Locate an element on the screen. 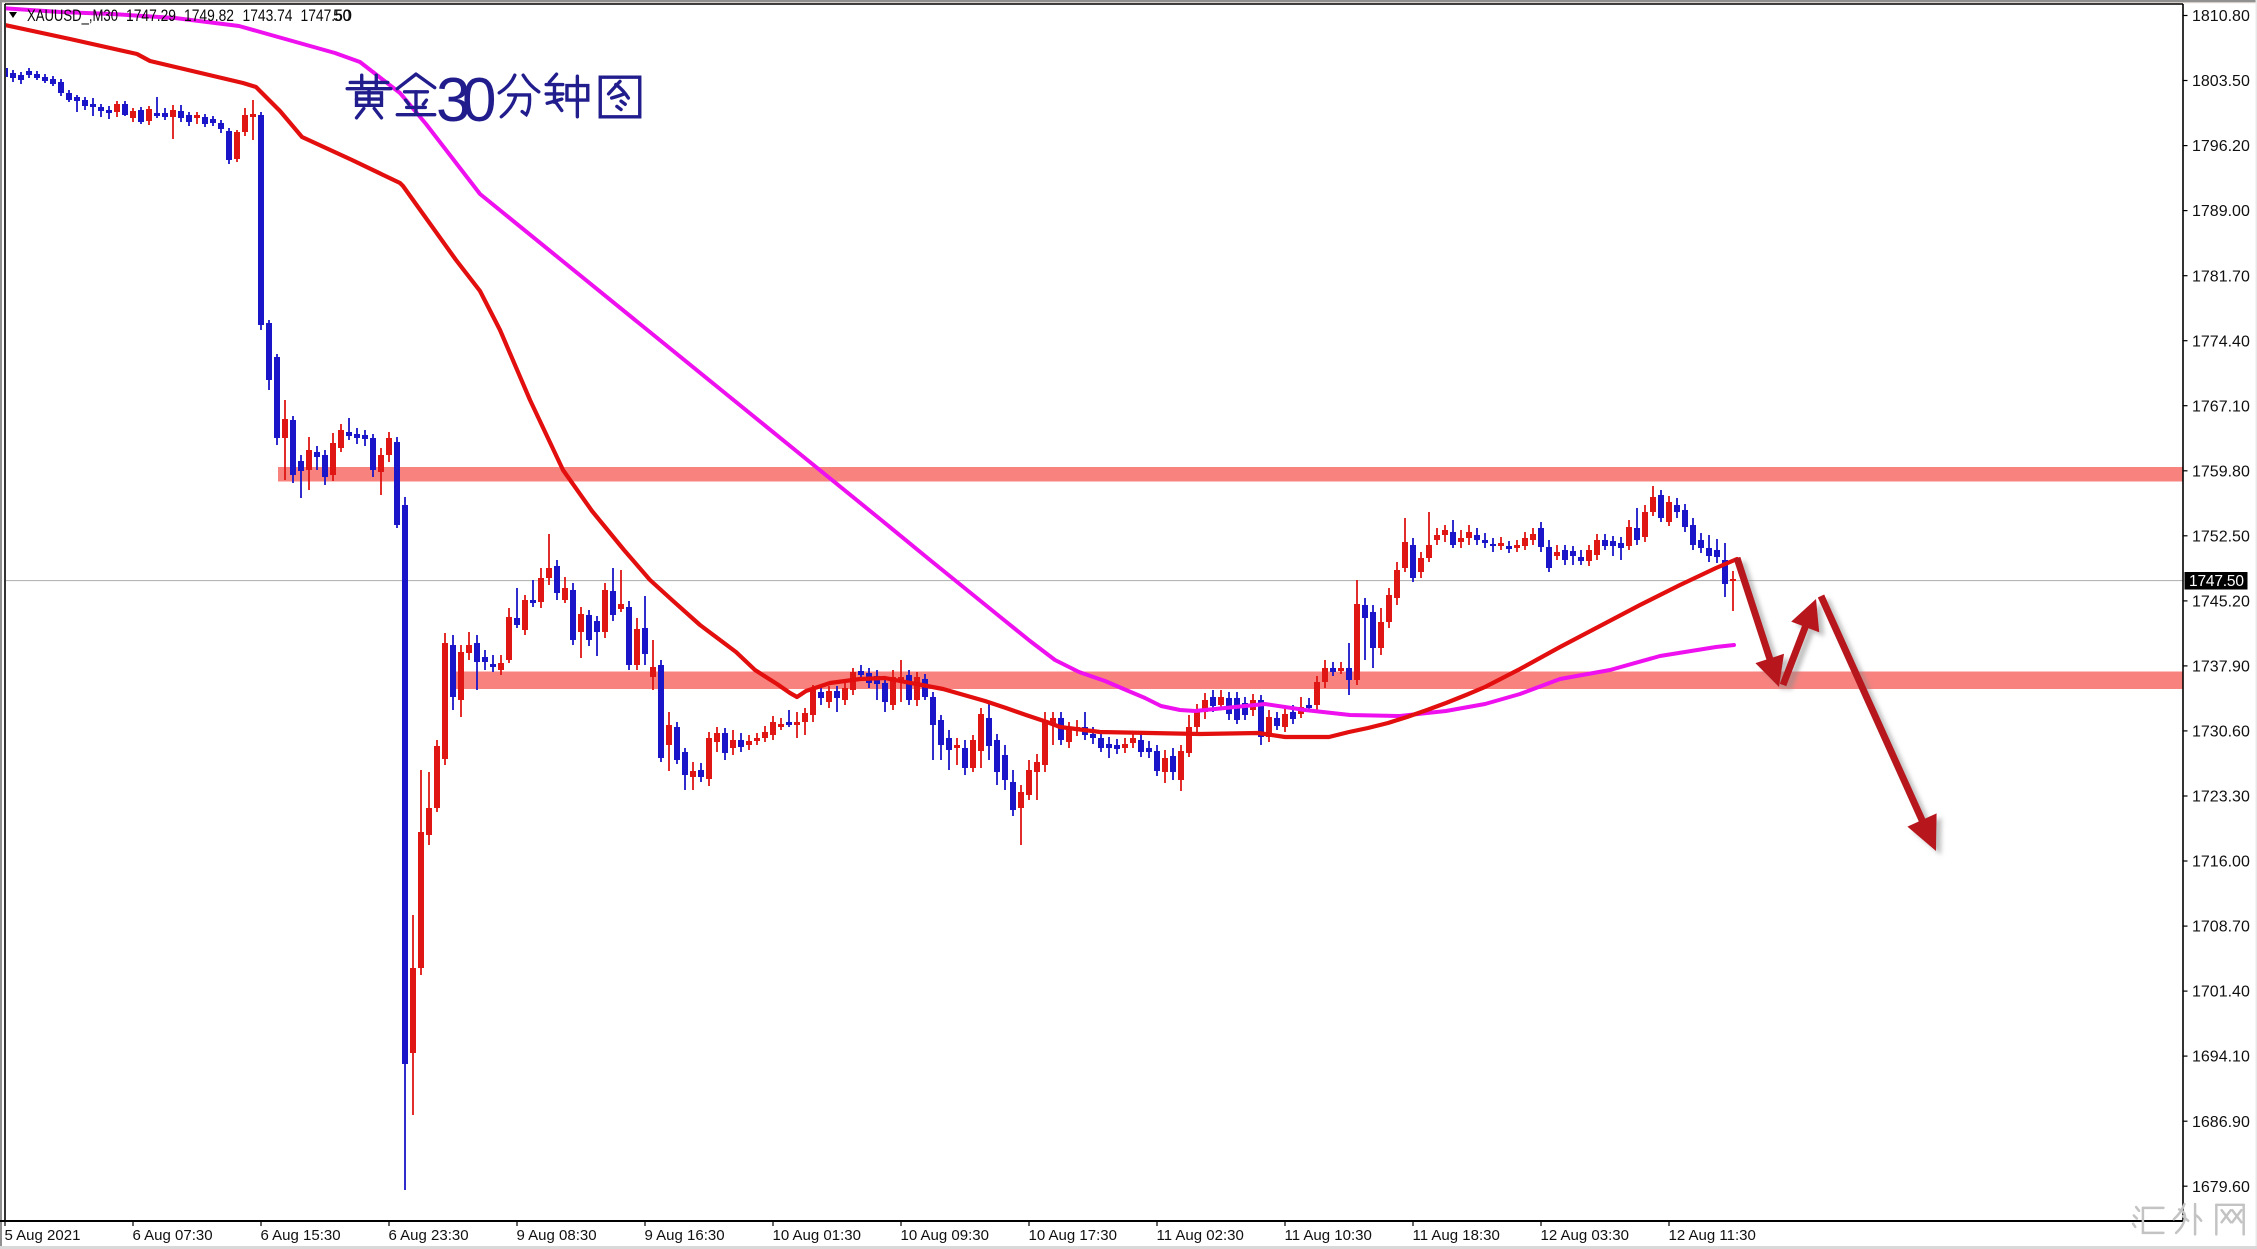 The image size is (2257, 1249). svg-text: 1781.70 is located at coordinates (2221, 276).